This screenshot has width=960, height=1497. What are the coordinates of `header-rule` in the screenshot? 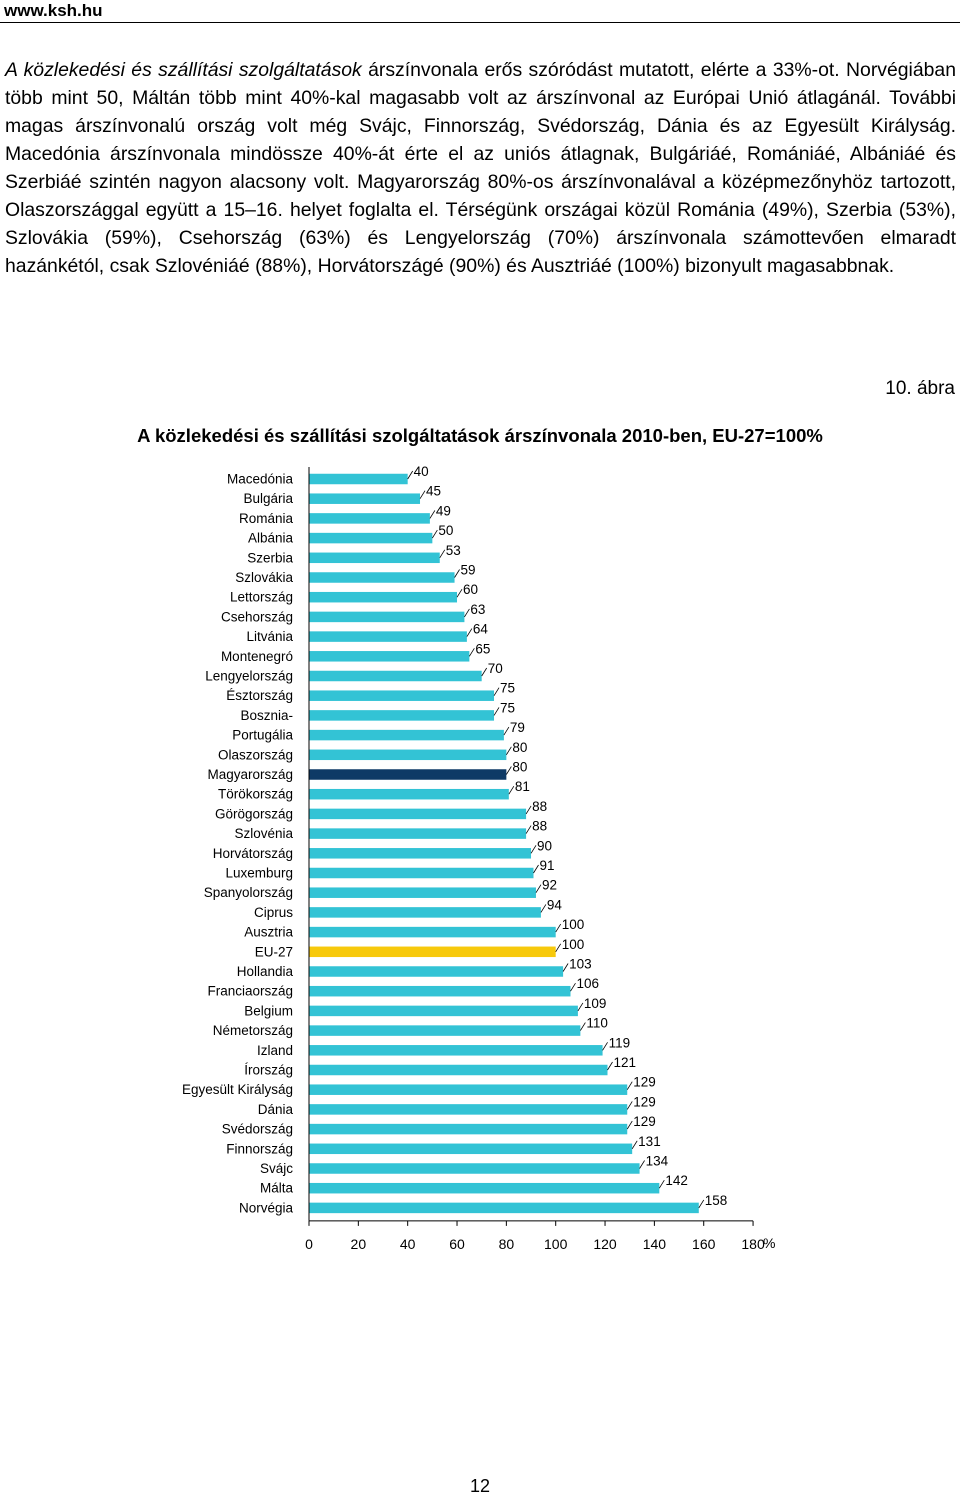 It's located at (480, 22).